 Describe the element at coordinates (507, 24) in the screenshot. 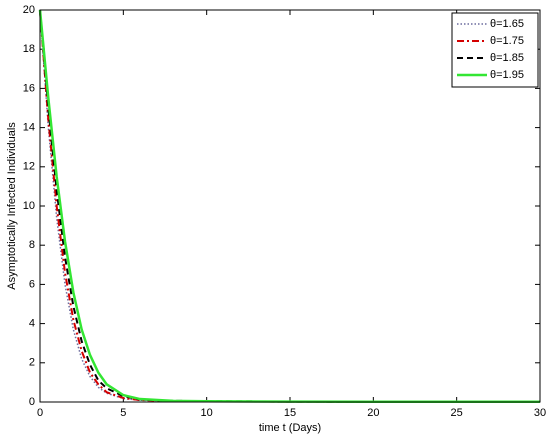

I see `legend-label: θ=1.65` at that location.